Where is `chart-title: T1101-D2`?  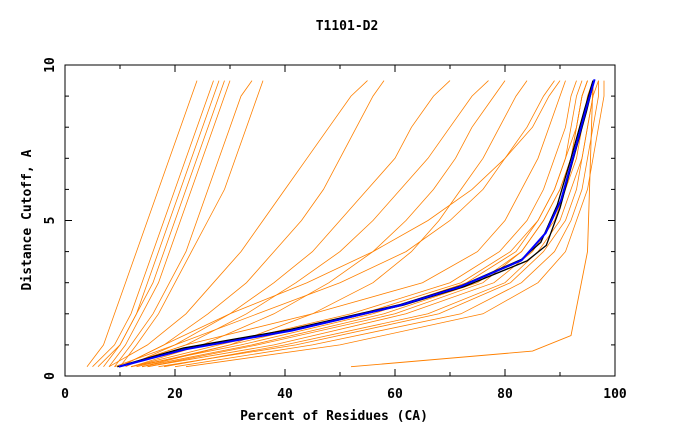
chart-title: T1101-D2 is located at coordinates (347, 26).